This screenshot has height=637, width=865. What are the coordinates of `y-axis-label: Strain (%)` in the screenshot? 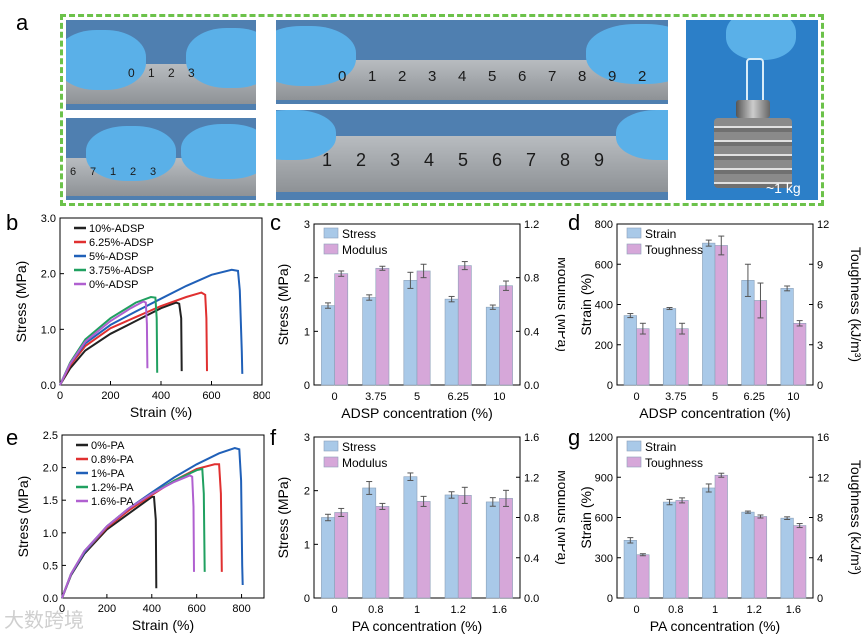 It's located at (586, 304).